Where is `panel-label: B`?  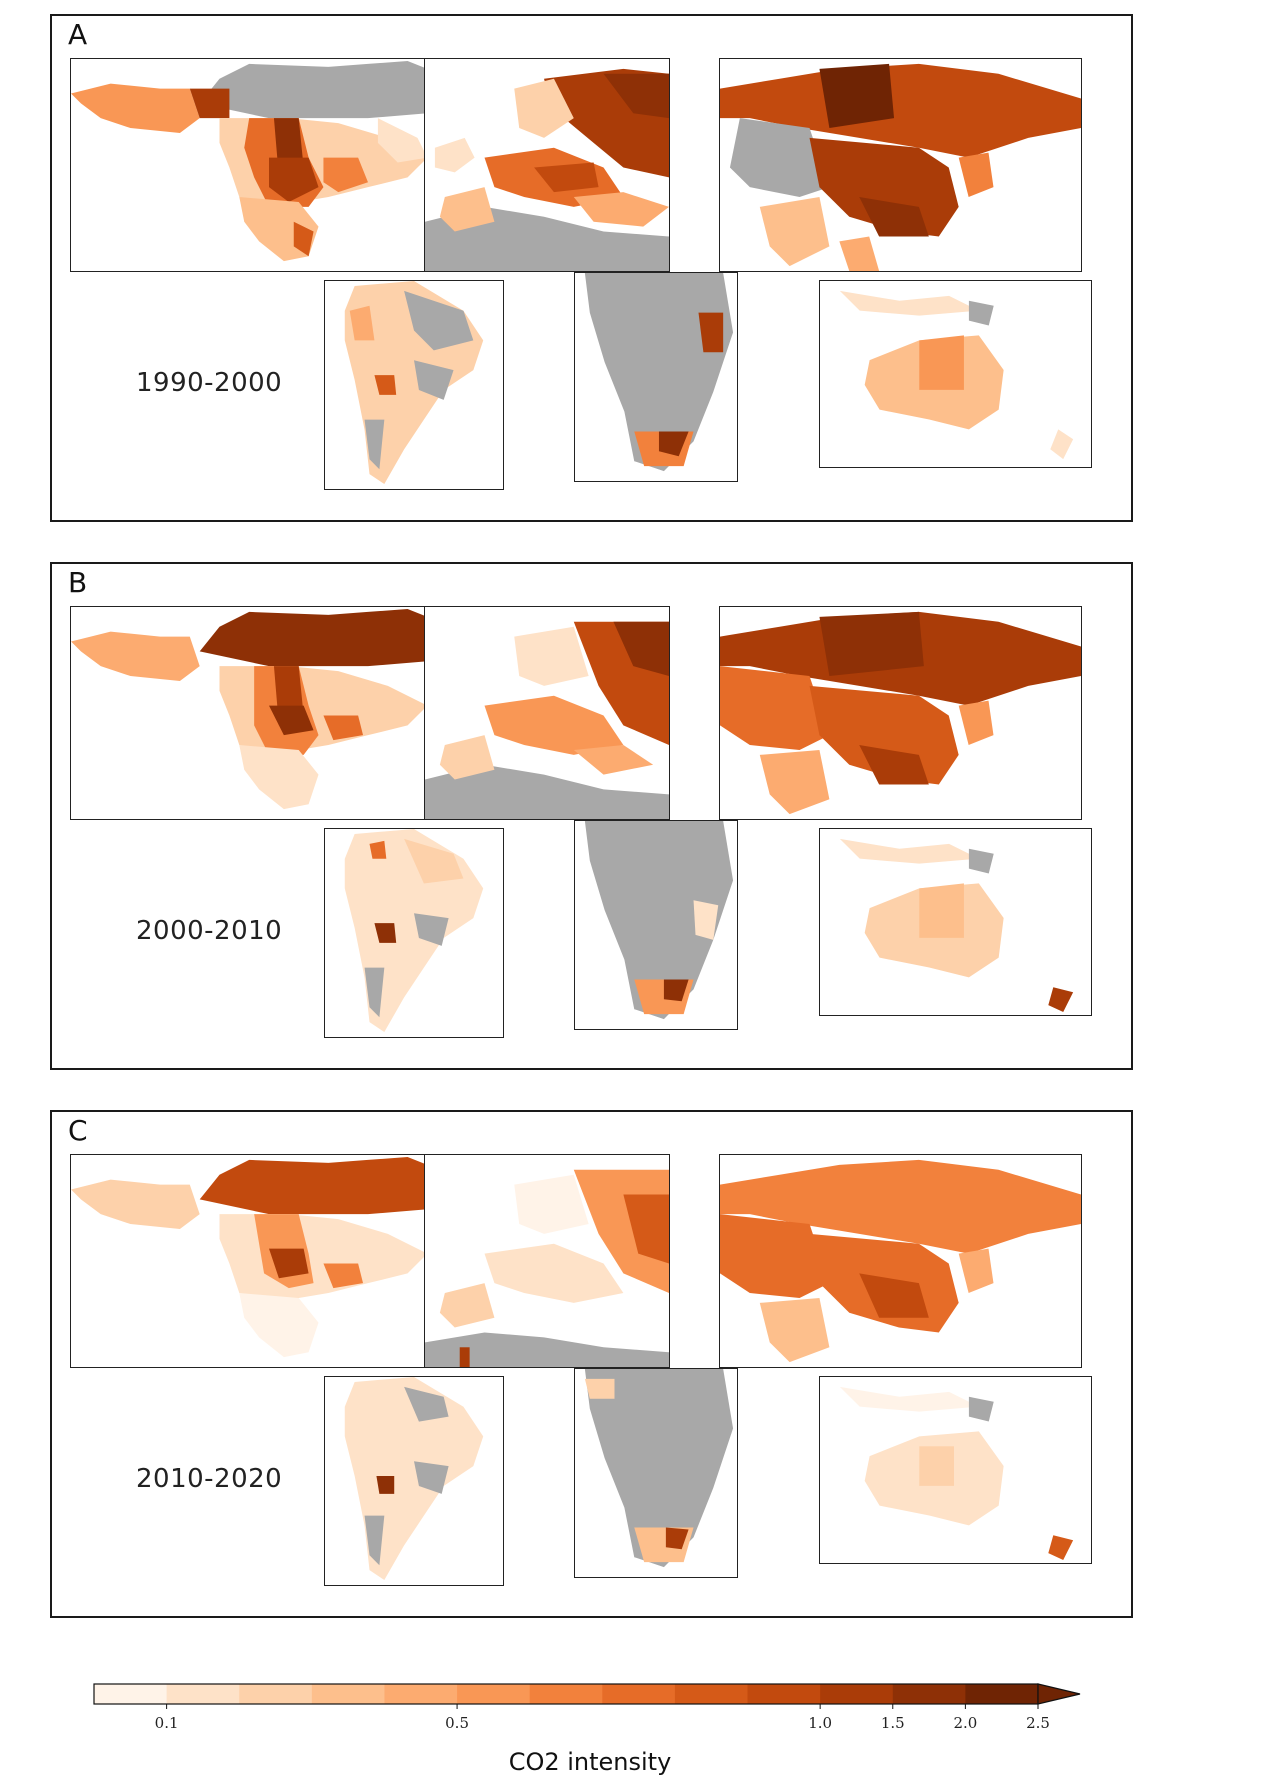 panel-label: B is located at coordinates (78, 582).